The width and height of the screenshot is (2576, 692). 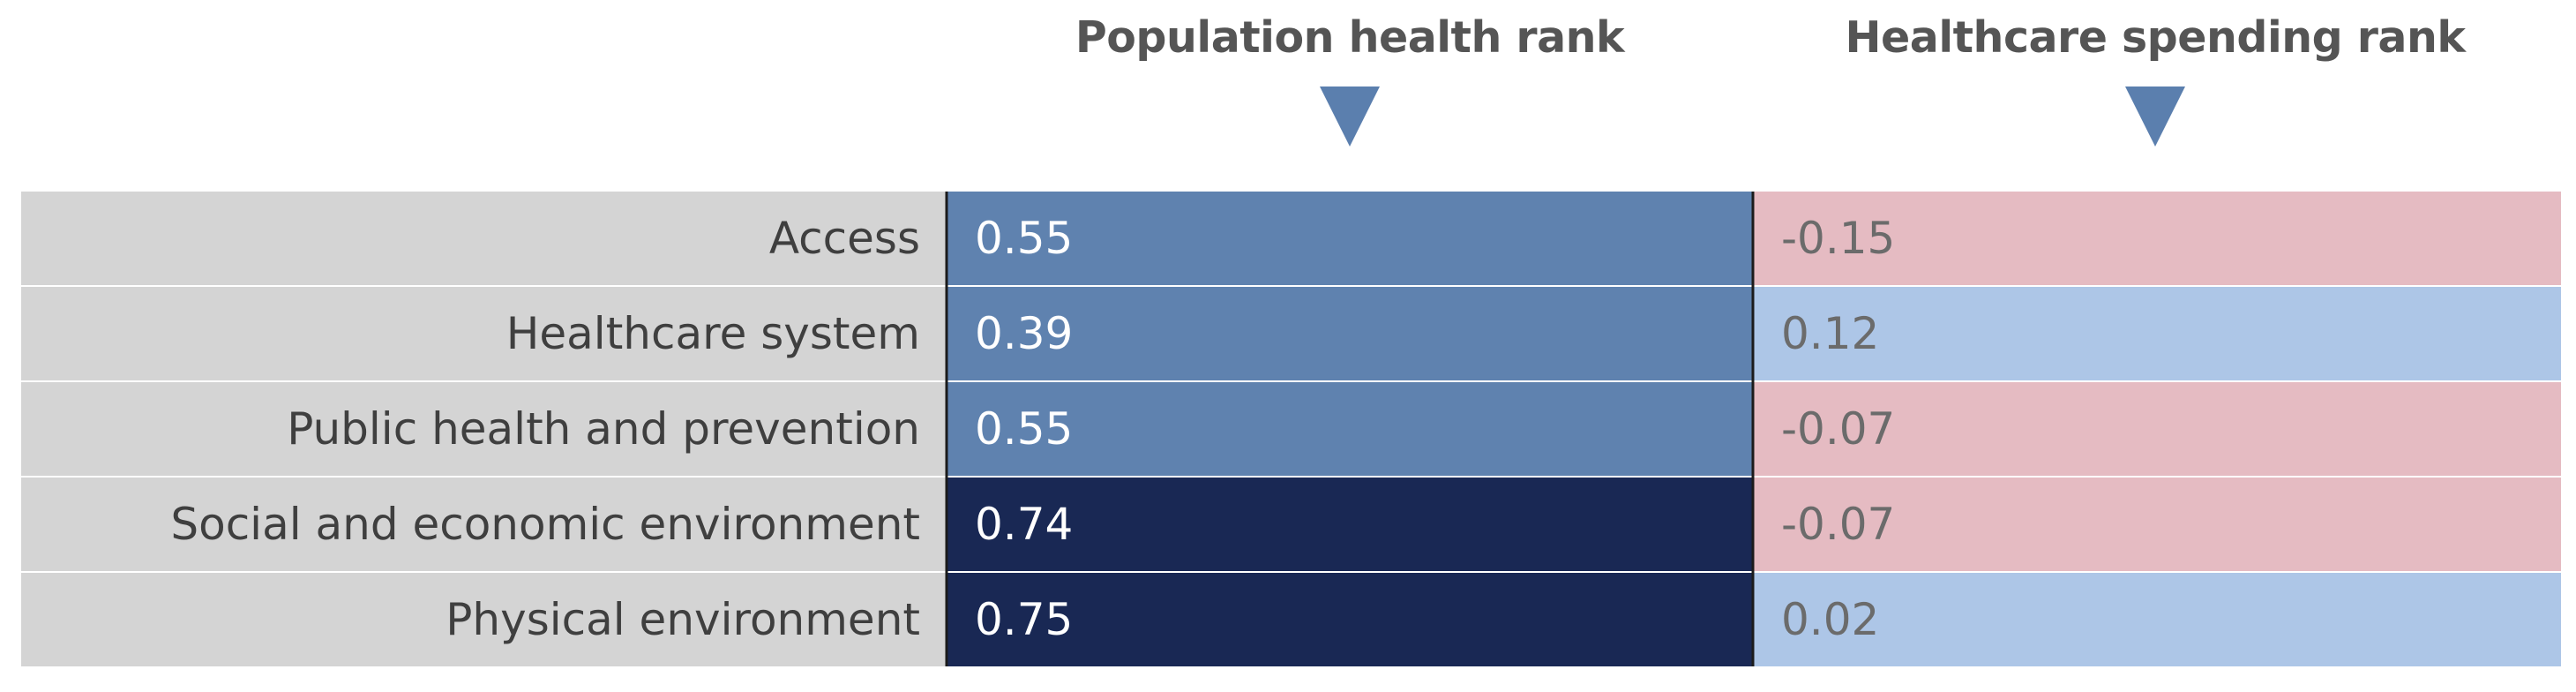 What do you see at coordinates (1830, 619) in the screenshot?
I see `cell-value-label: 0.02` at bounding box center [1830, 619].